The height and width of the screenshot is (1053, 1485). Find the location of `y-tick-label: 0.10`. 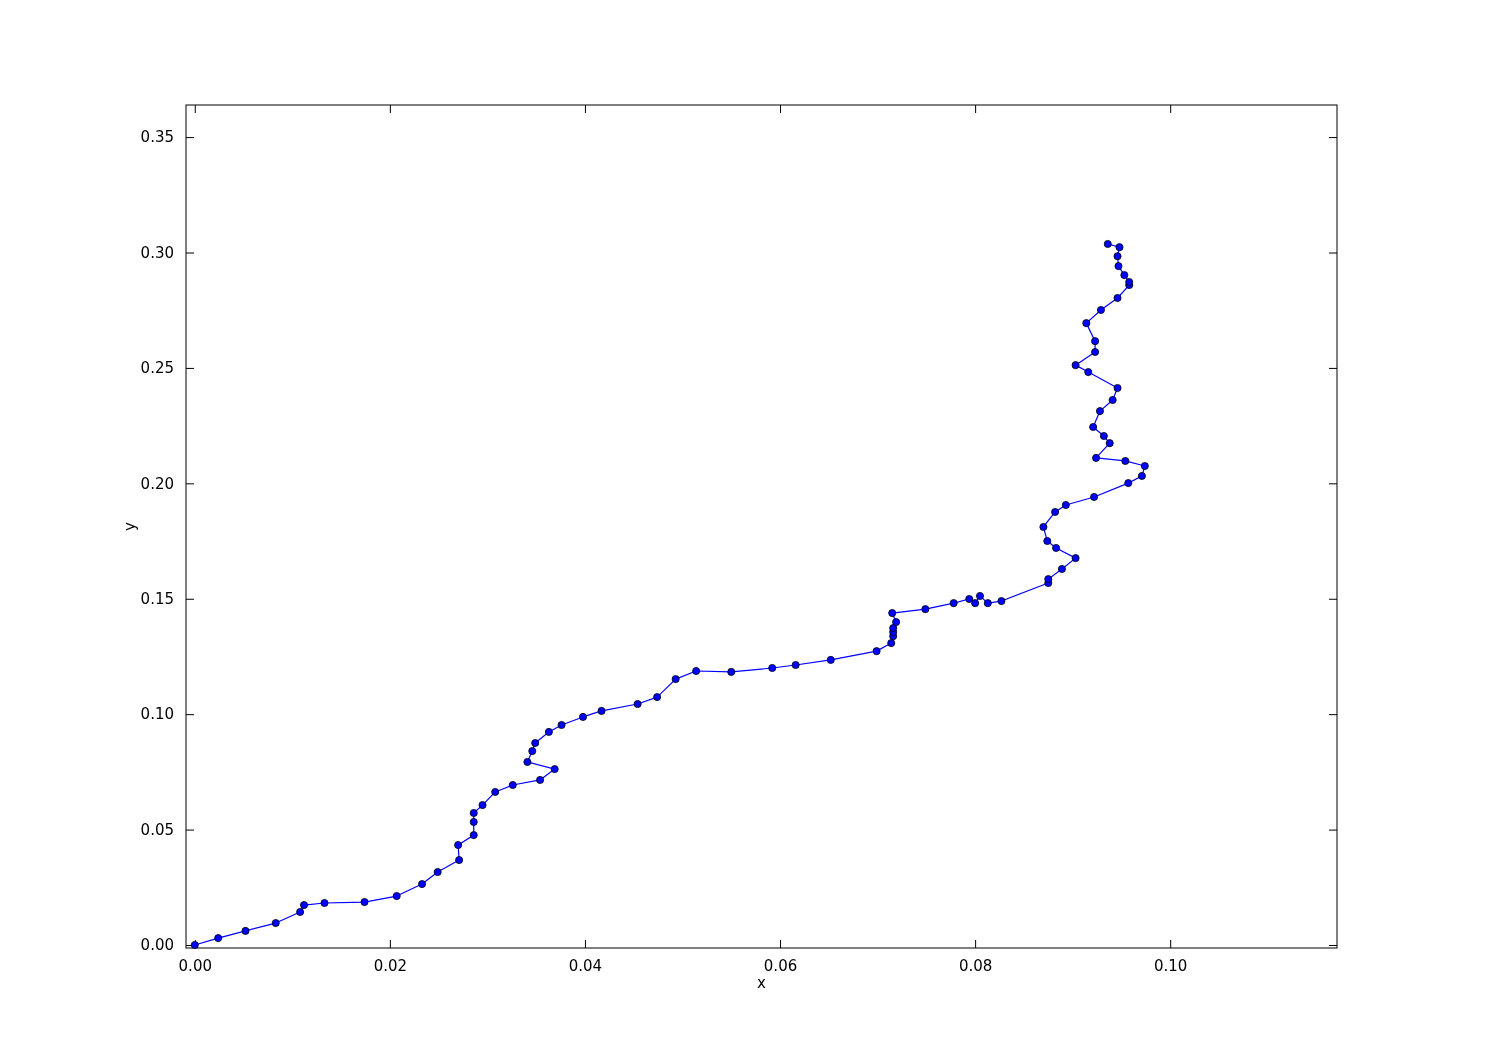

y-tick-label: 0.10 is located at coordinates (157, 714).